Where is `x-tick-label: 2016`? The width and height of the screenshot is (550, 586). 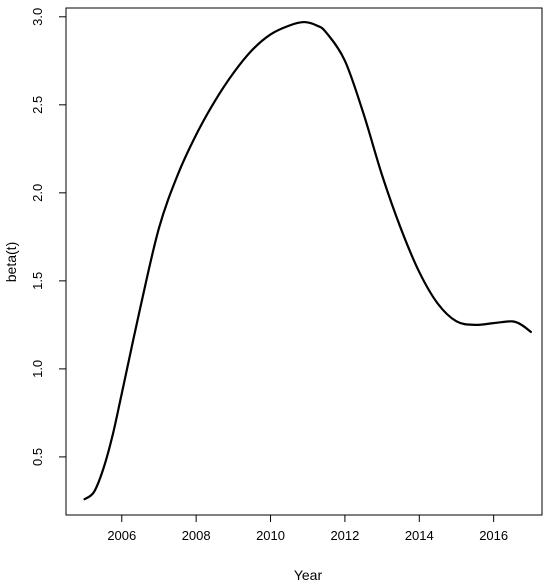
x-tick-label: 2016 is located at coordinates (493, 535).